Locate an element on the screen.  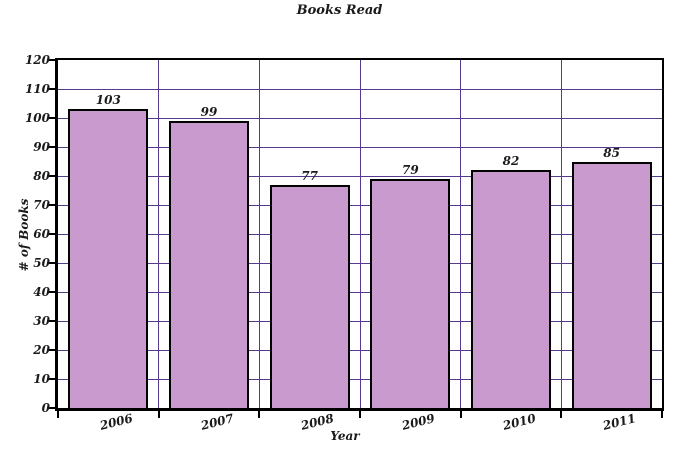
y-tick-label-0: 0 is located at coordinates (45, 408).